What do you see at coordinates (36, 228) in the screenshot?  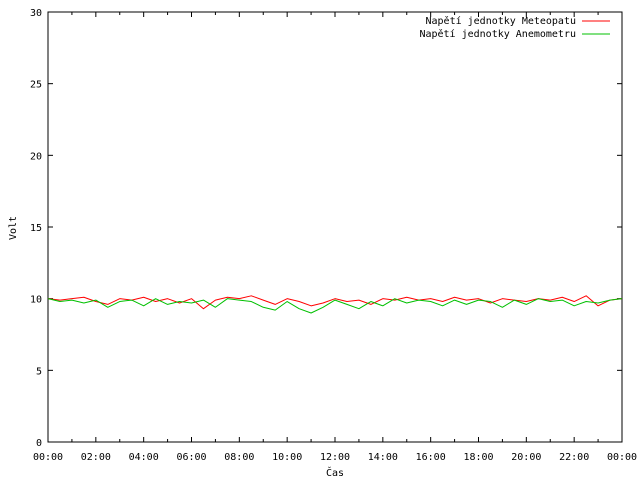 I see `y-tick-label: 15` at bounding box center [36, 228].